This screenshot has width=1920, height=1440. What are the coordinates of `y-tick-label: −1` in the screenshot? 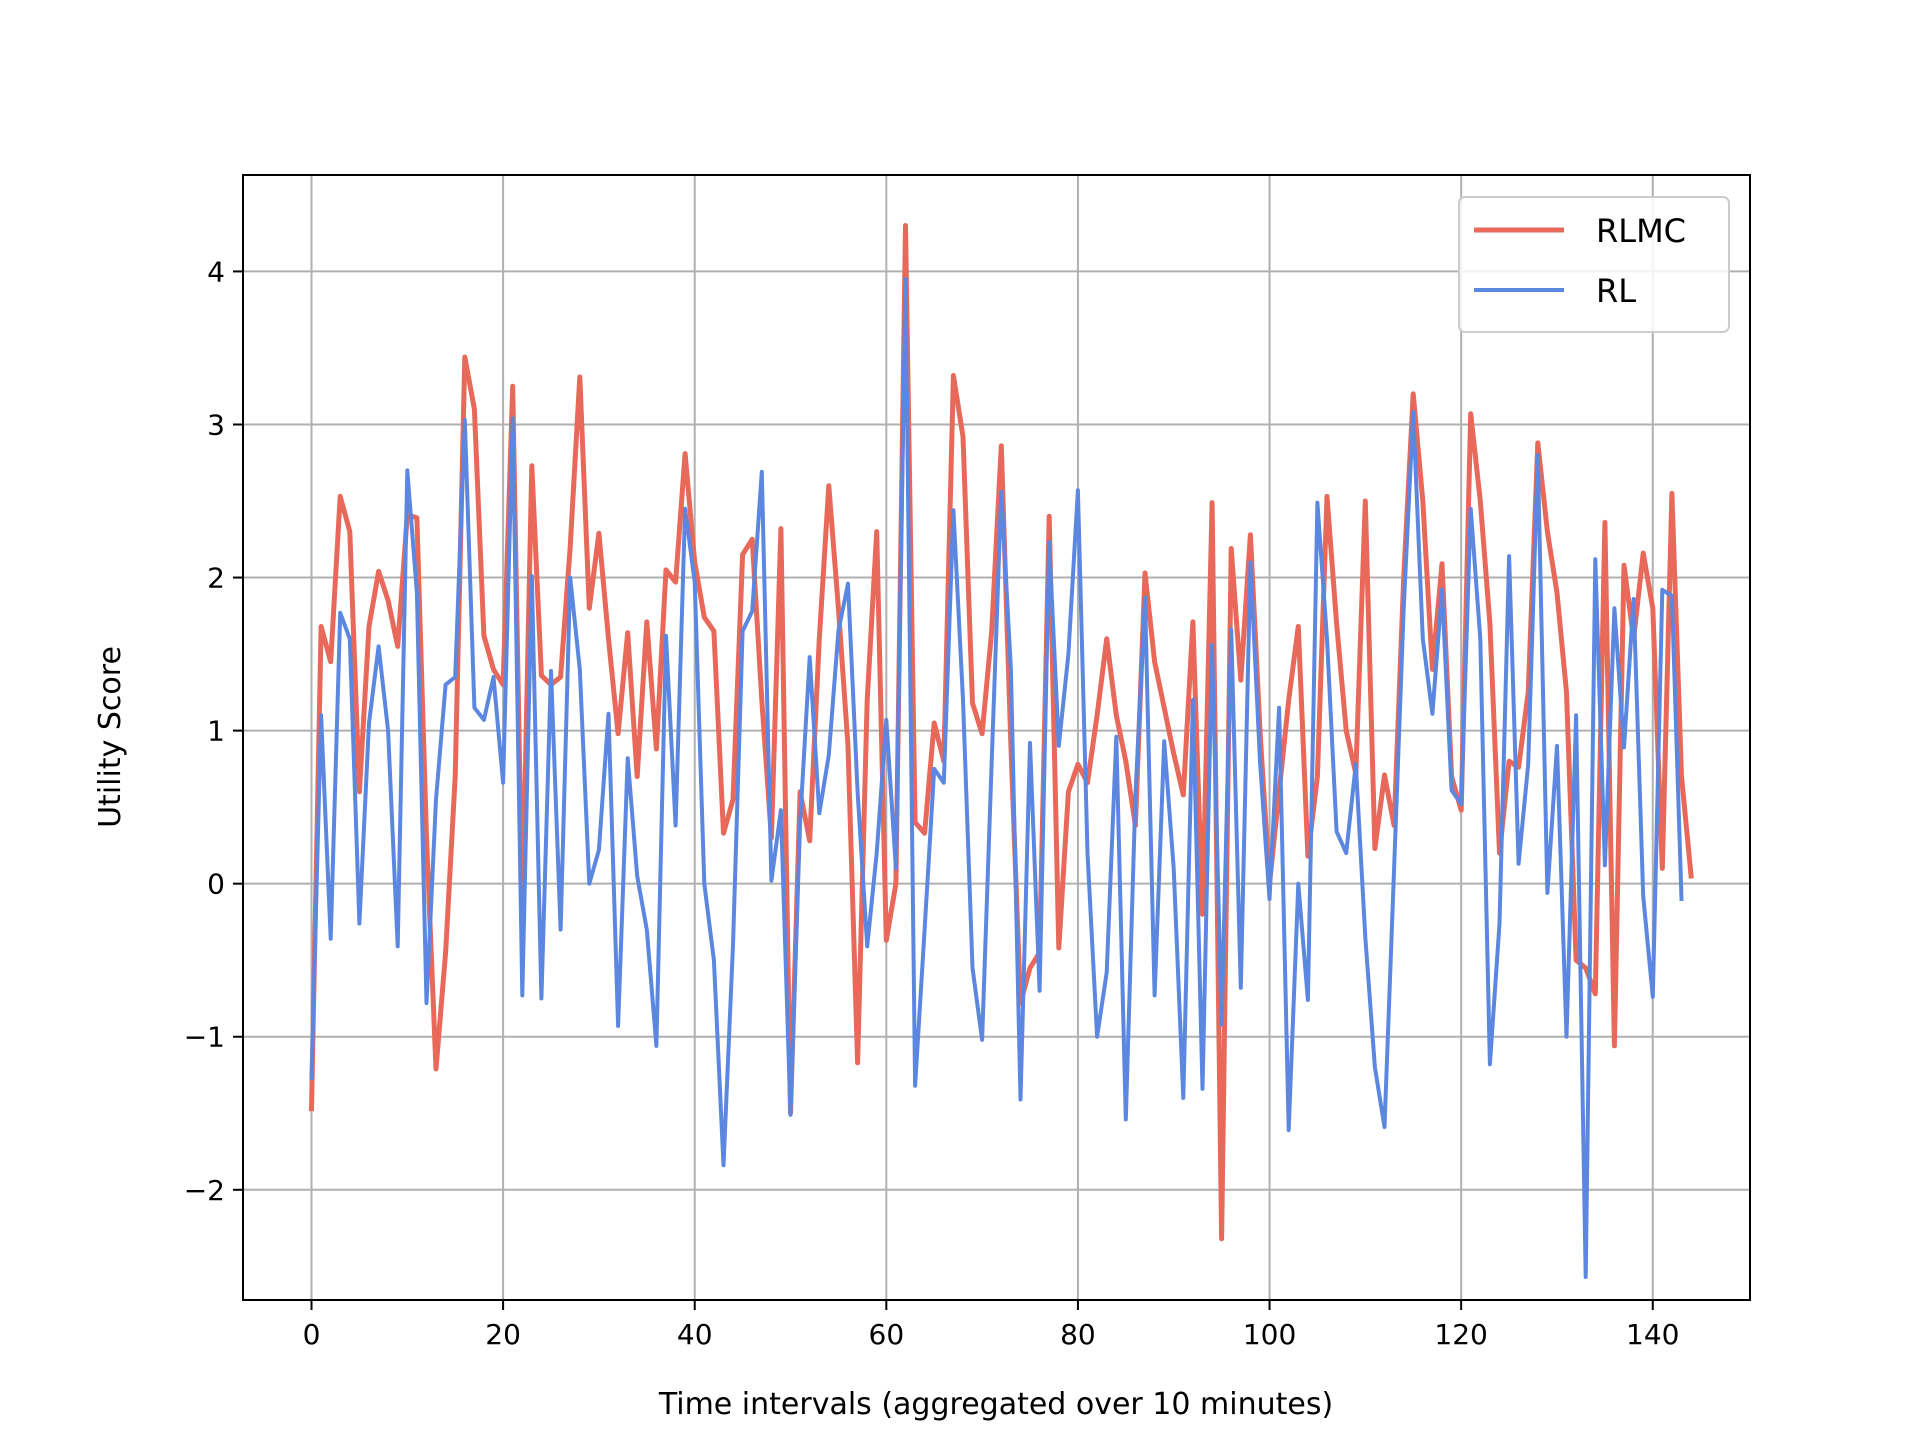 It's located at (204, 1037).